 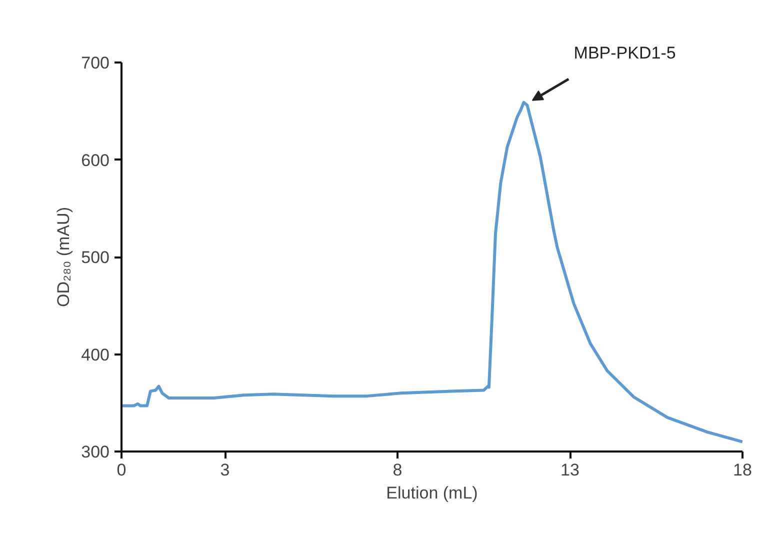 I want to click on x-tick-label: 3, so click(x=225, y=470).